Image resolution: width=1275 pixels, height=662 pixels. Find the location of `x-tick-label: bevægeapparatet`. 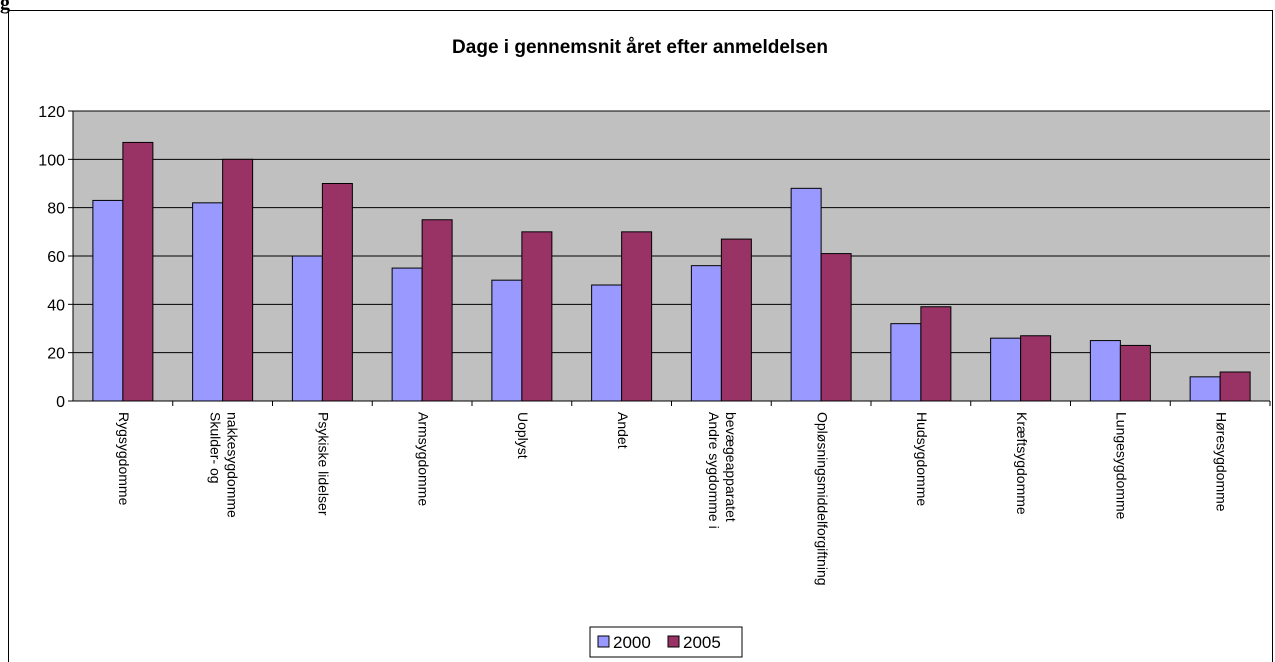

x-tick-label: bevægeapparatet is located at coordinates (731, 467).